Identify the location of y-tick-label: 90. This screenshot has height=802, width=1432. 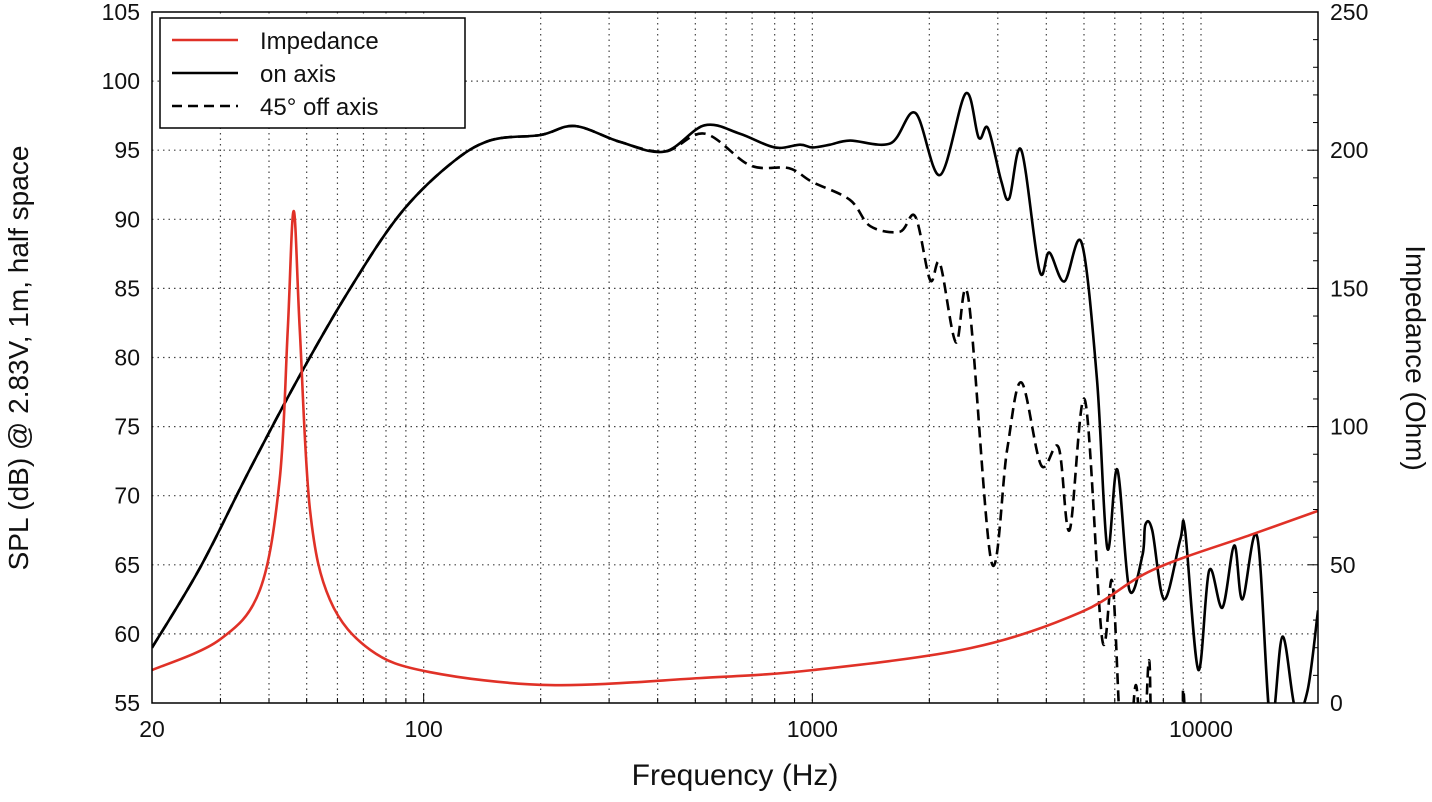
(127, 219).